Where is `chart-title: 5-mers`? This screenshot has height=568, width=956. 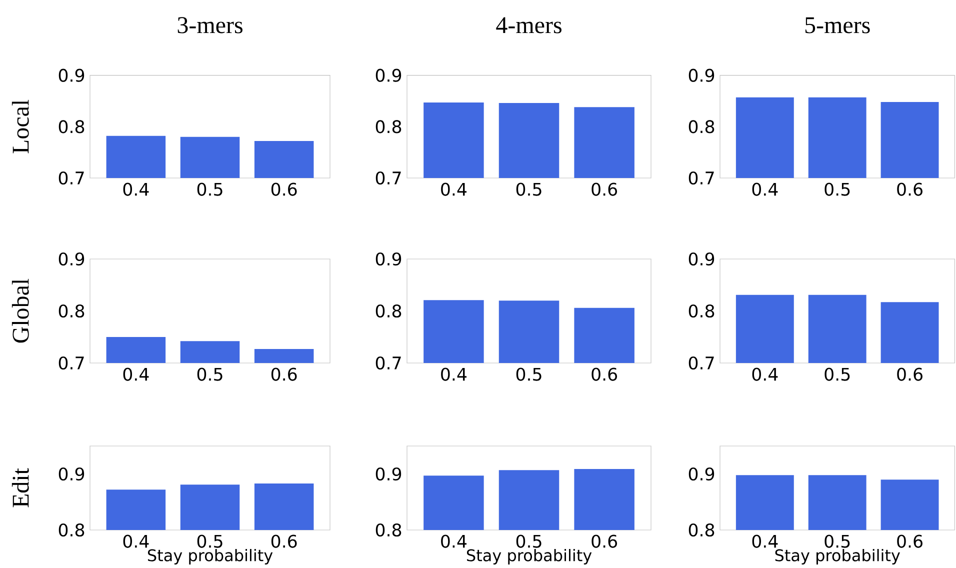
chart-title: 5-mers is located at coordinates (837, 25).